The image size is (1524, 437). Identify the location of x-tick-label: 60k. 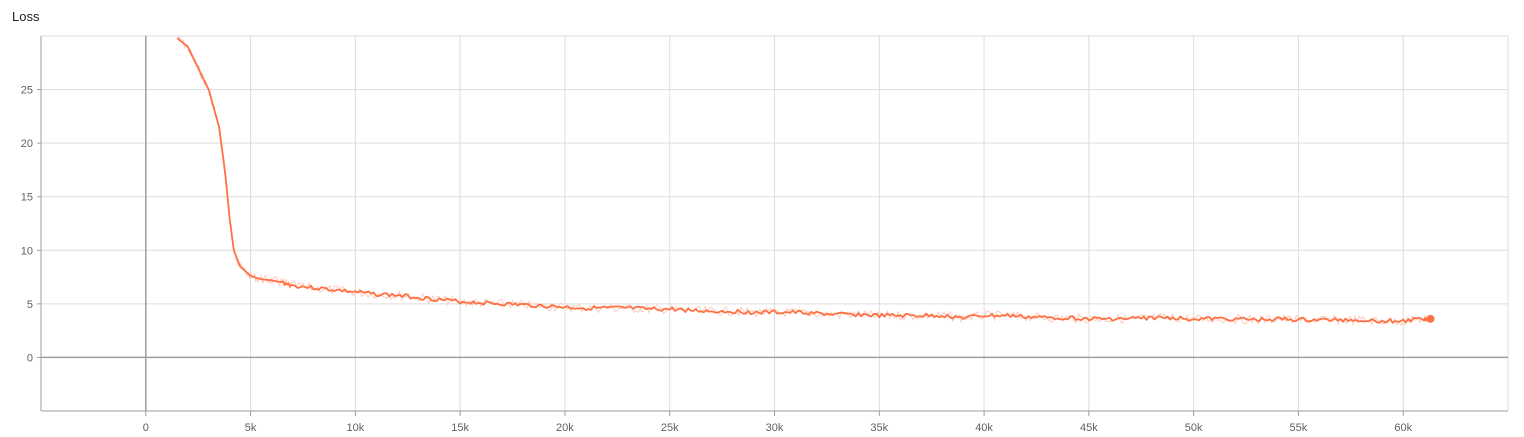
(1403, 428).